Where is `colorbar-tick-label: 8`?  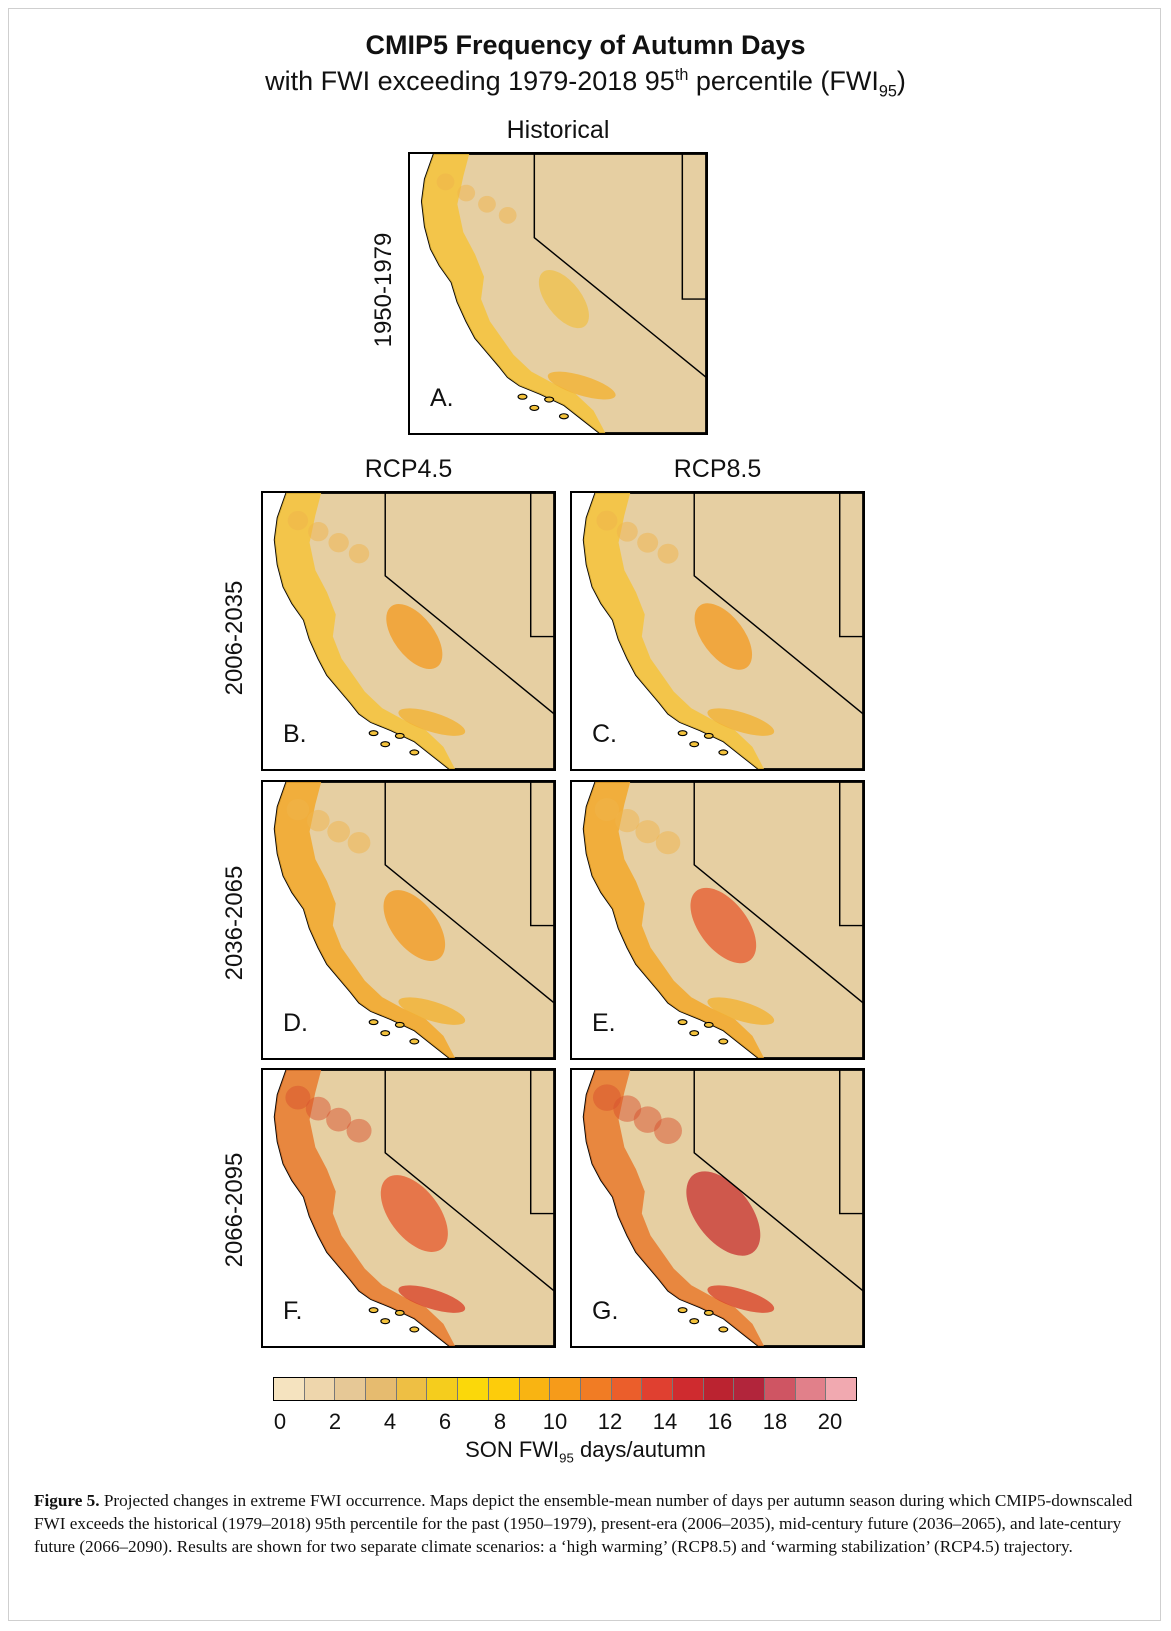
colorbar-tick-label: 8 is located at coordinates (500, 1421).